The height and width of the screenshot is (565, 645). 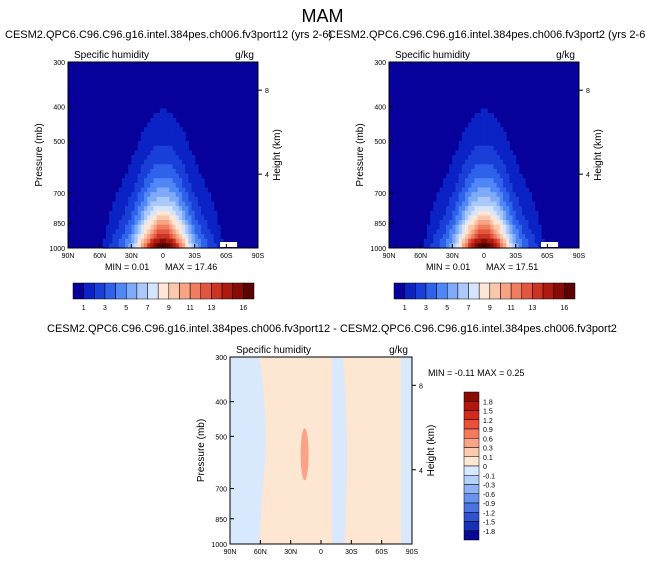 What do you see at coordinates (321, 552) in the screenshot?
I see `x-tick-label: 0` at bounding box center [321, 552].